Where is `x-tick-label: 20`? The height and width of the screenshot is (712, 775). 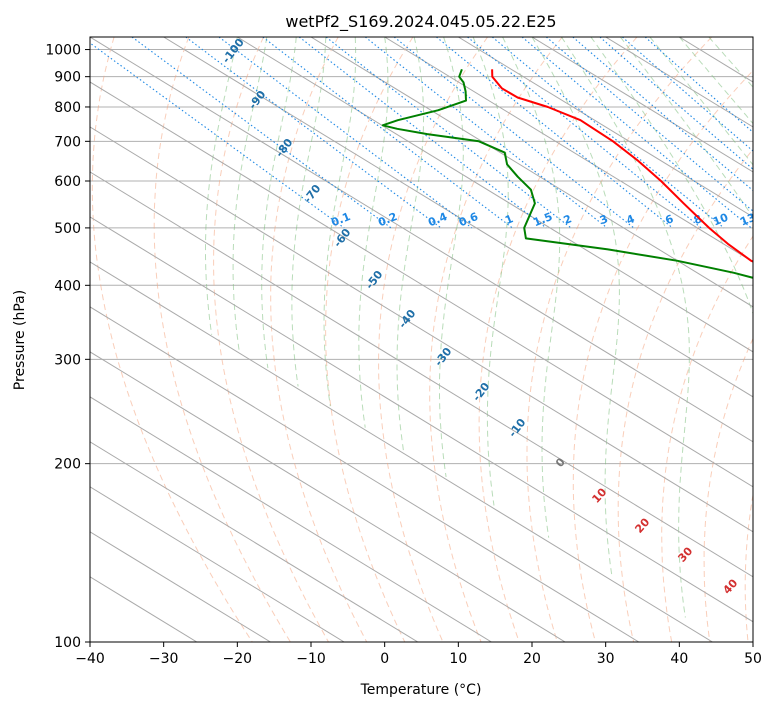
x-tick-label: 20 is located at coordinates (532, 659).